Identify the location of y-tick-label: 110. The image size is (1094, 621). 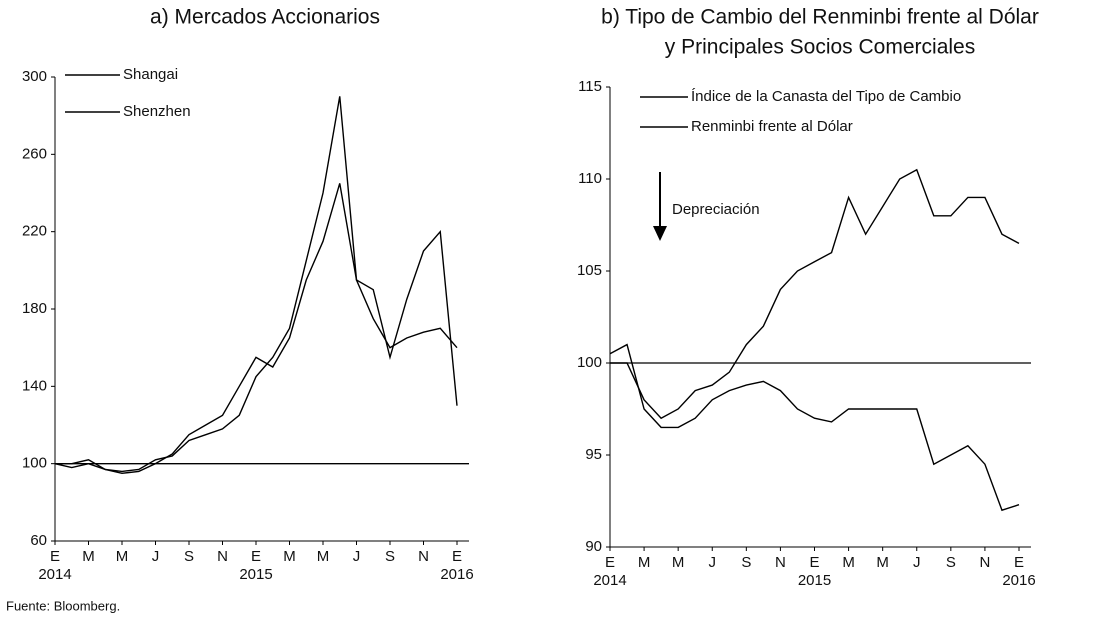
(590, 178).